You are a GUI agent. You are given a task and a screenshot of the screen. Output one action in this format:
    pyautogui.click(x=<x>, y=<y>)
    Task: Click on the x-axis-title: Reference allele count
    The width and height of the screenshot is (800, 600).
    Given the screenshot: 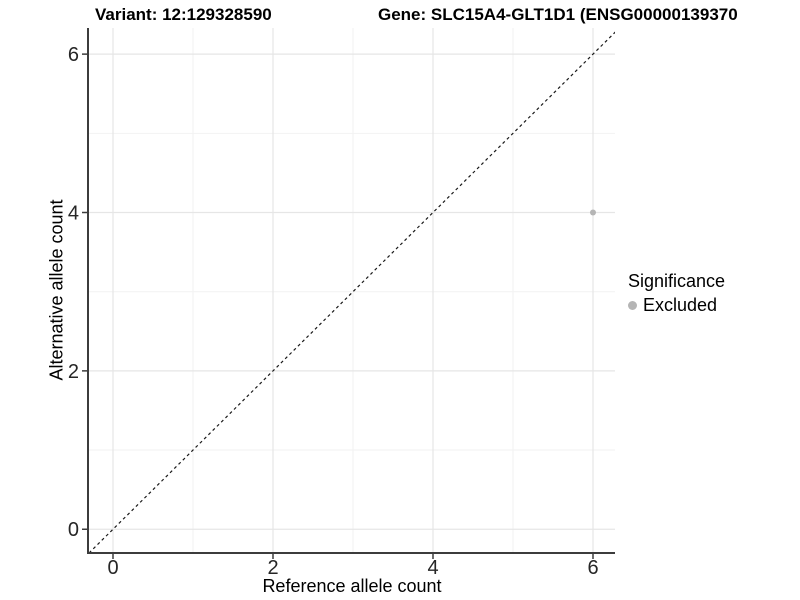 What is the action you would take?
    pyautogui.click(x=352, y=586)
    